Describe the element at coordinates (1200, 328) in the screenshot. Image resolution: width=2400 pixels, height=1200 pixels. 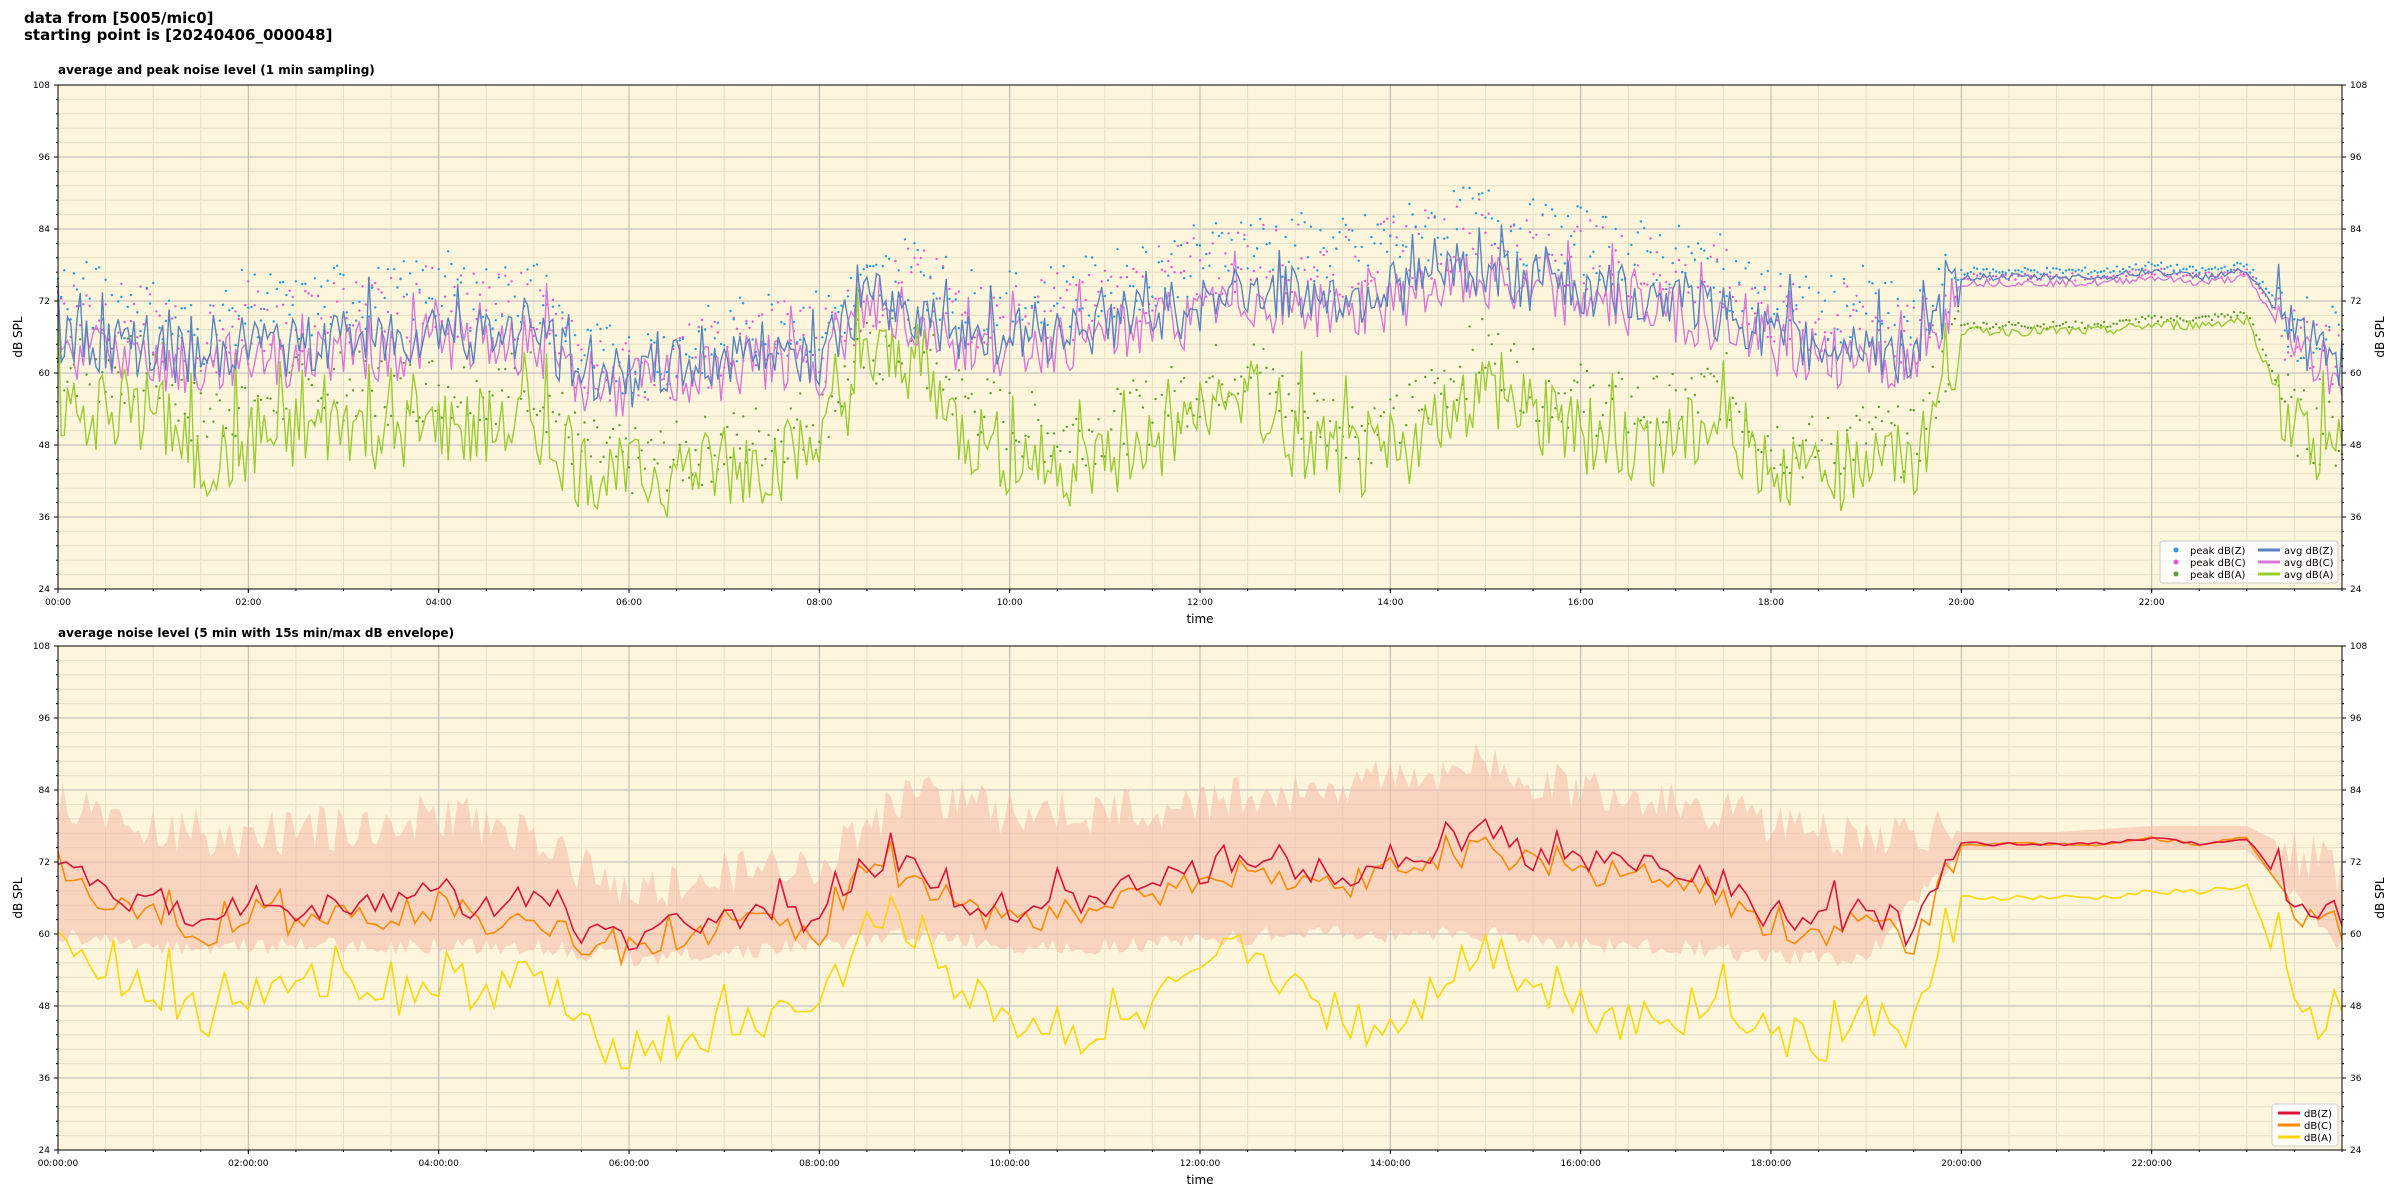
I see `series-line-avg-db-c-` at that location.